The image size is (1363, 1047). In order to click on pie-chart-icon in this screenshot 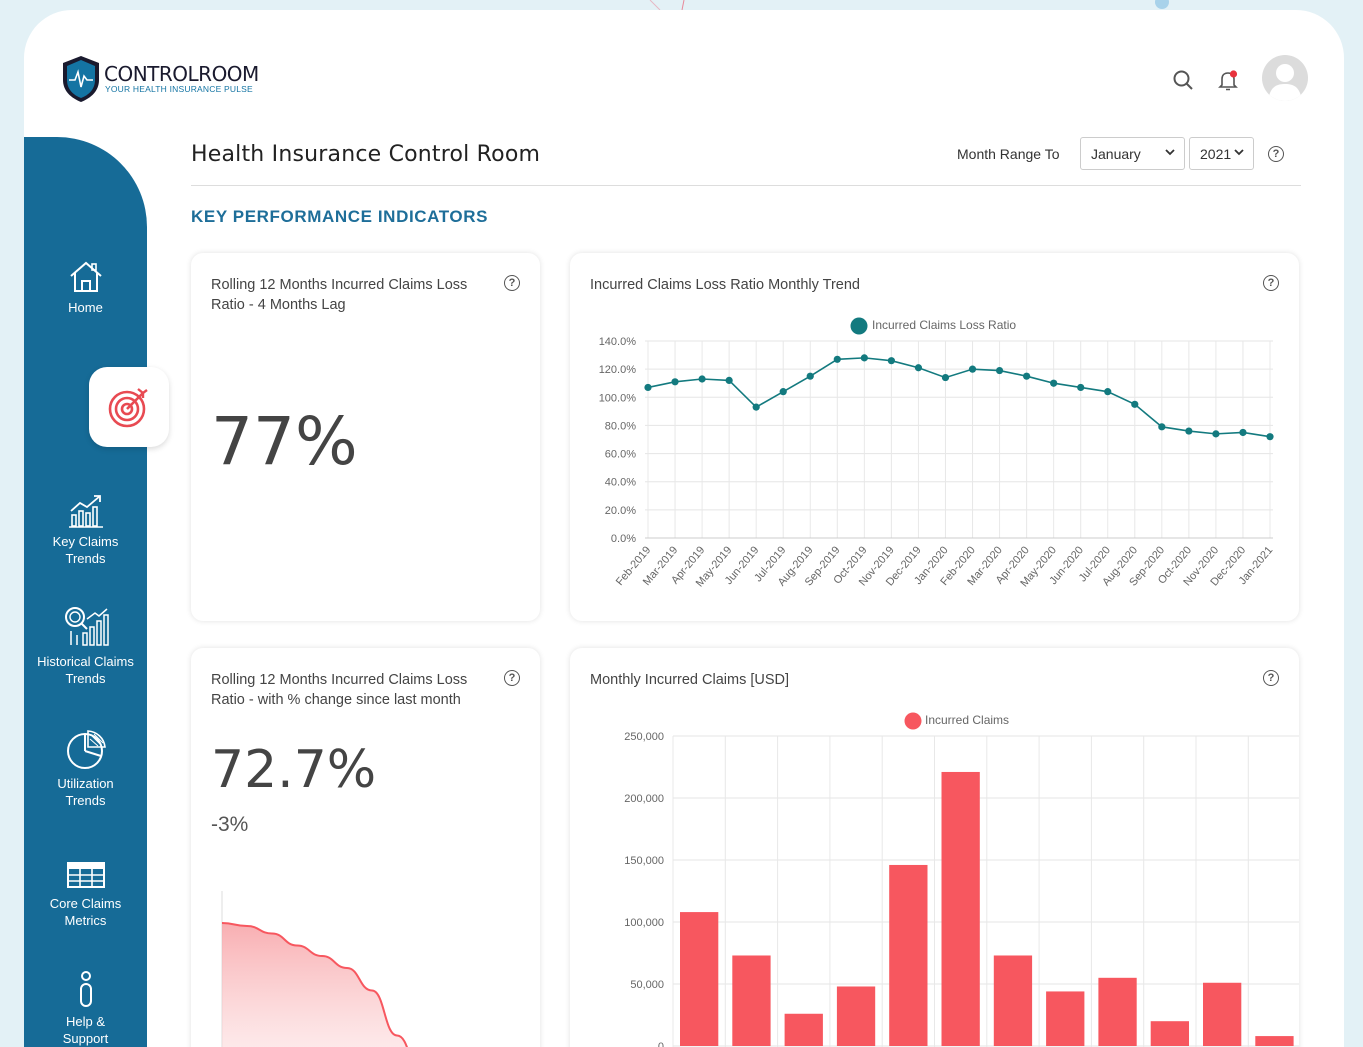, I will do `click(86, 749)`.